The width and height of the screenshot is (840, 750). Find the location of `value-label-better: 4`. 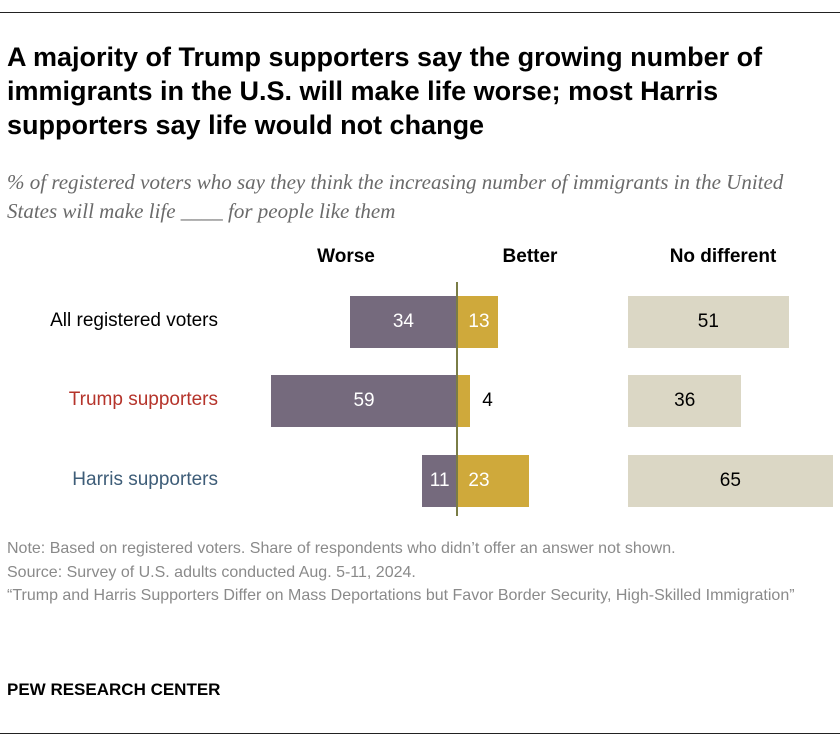

value-label-better: 4 is located at coordinates (487, 400).